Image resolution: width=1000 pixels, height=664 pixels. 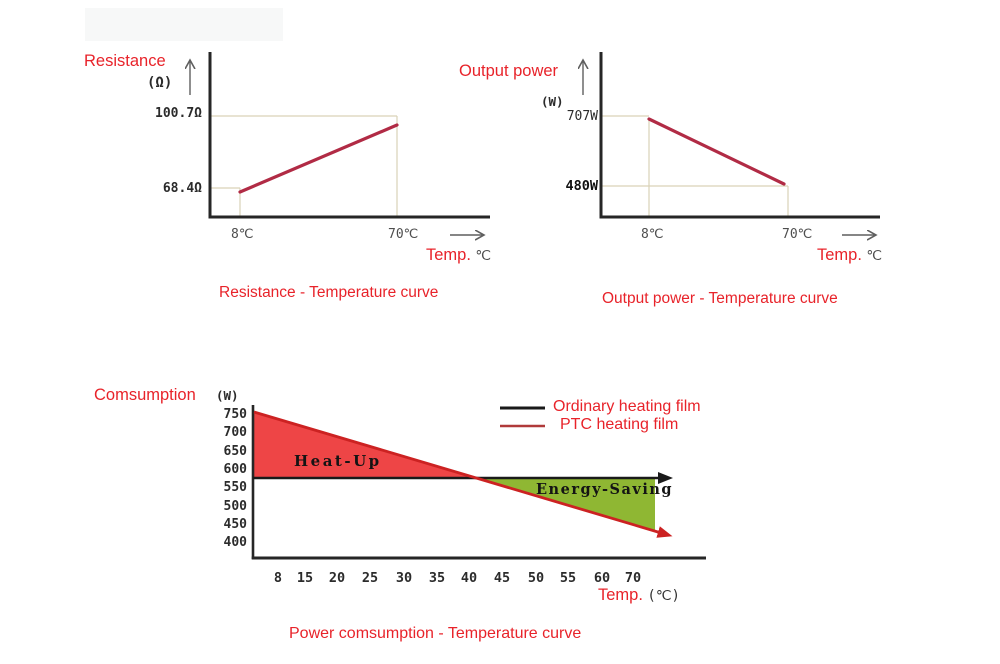 I want to click on resistance-xtick-8: 8℃, so click(x=242, y=234).